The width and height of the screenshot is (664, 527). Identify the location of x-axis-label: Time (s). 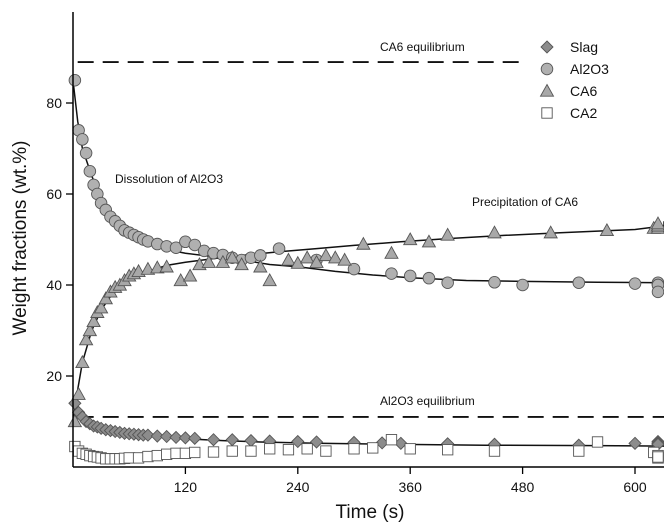
(370, 512).